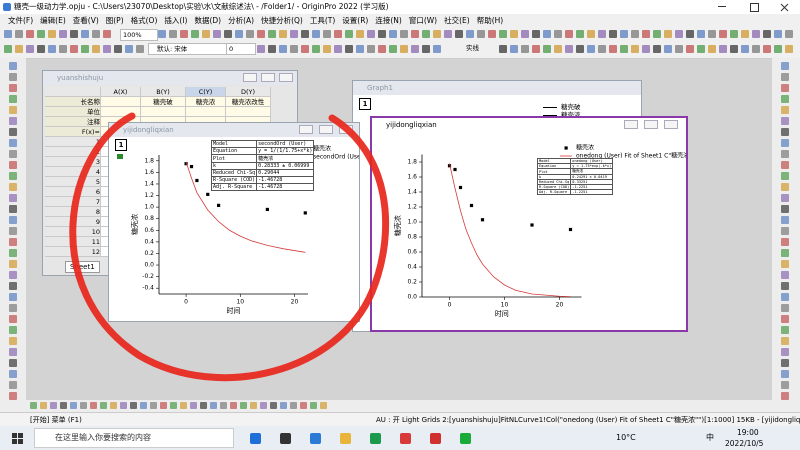  What do you see at coordinates (82, 267) in the screenshot?
I see `sheet-tab: Sheet1` at bounding box center [82, 267].